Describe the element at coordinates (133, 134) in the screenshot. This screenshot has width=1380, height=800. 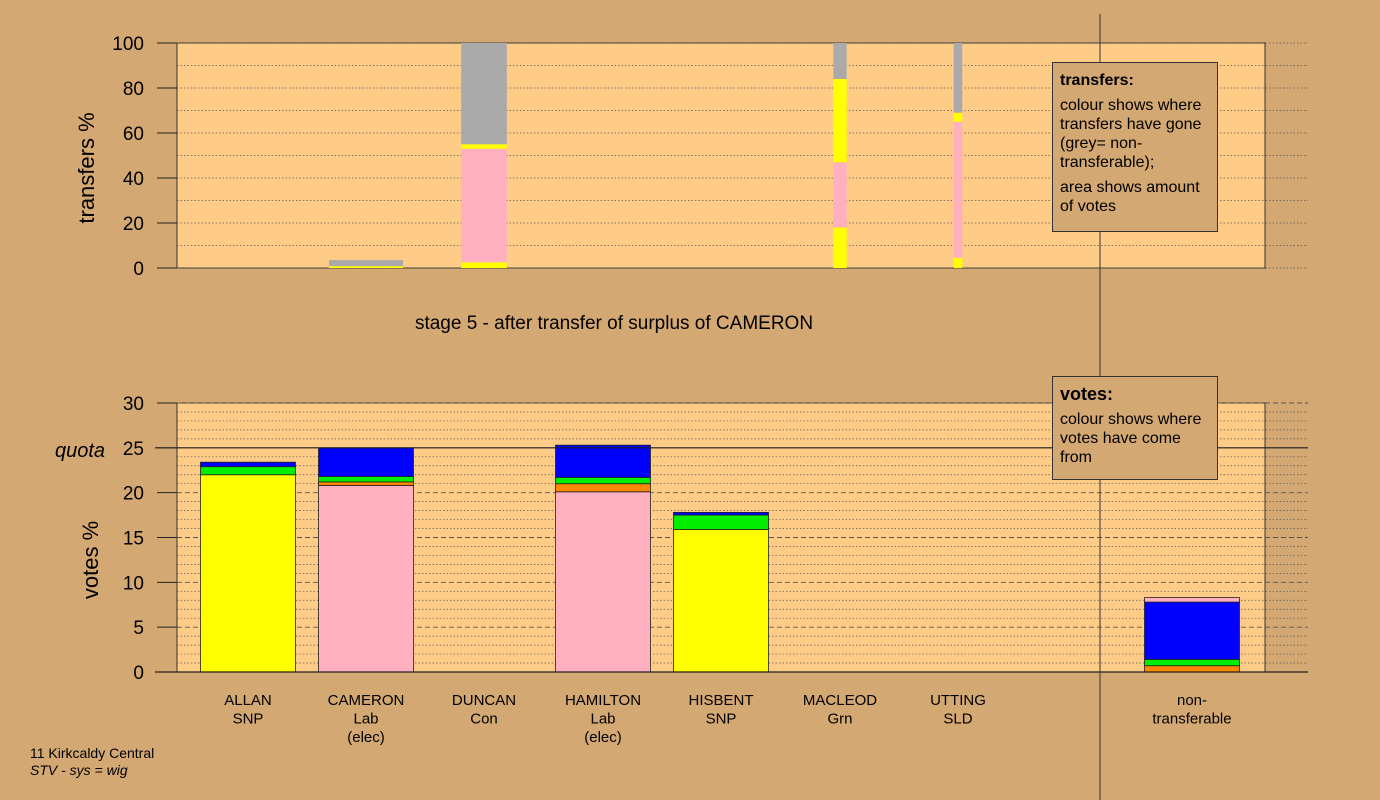
I see `top-y-tick-label: 60` at that location.